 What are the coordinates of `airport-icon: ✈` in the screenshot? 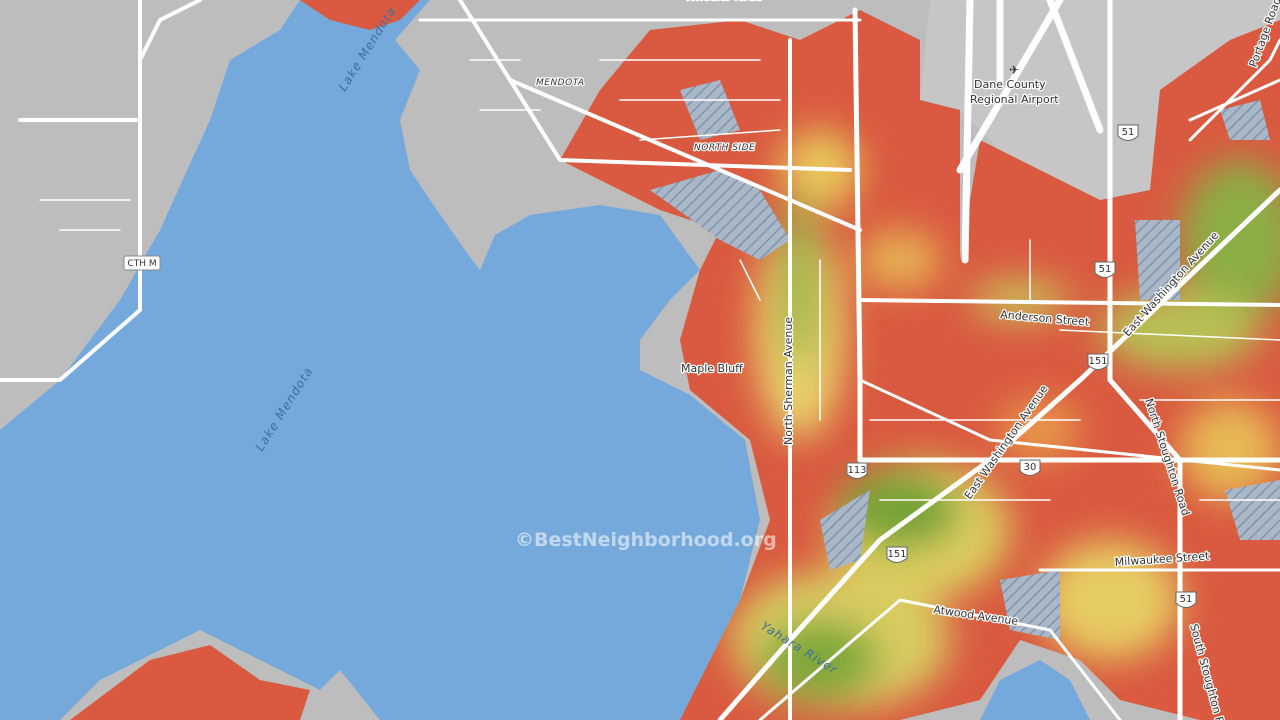 It's located at (1014, 70).